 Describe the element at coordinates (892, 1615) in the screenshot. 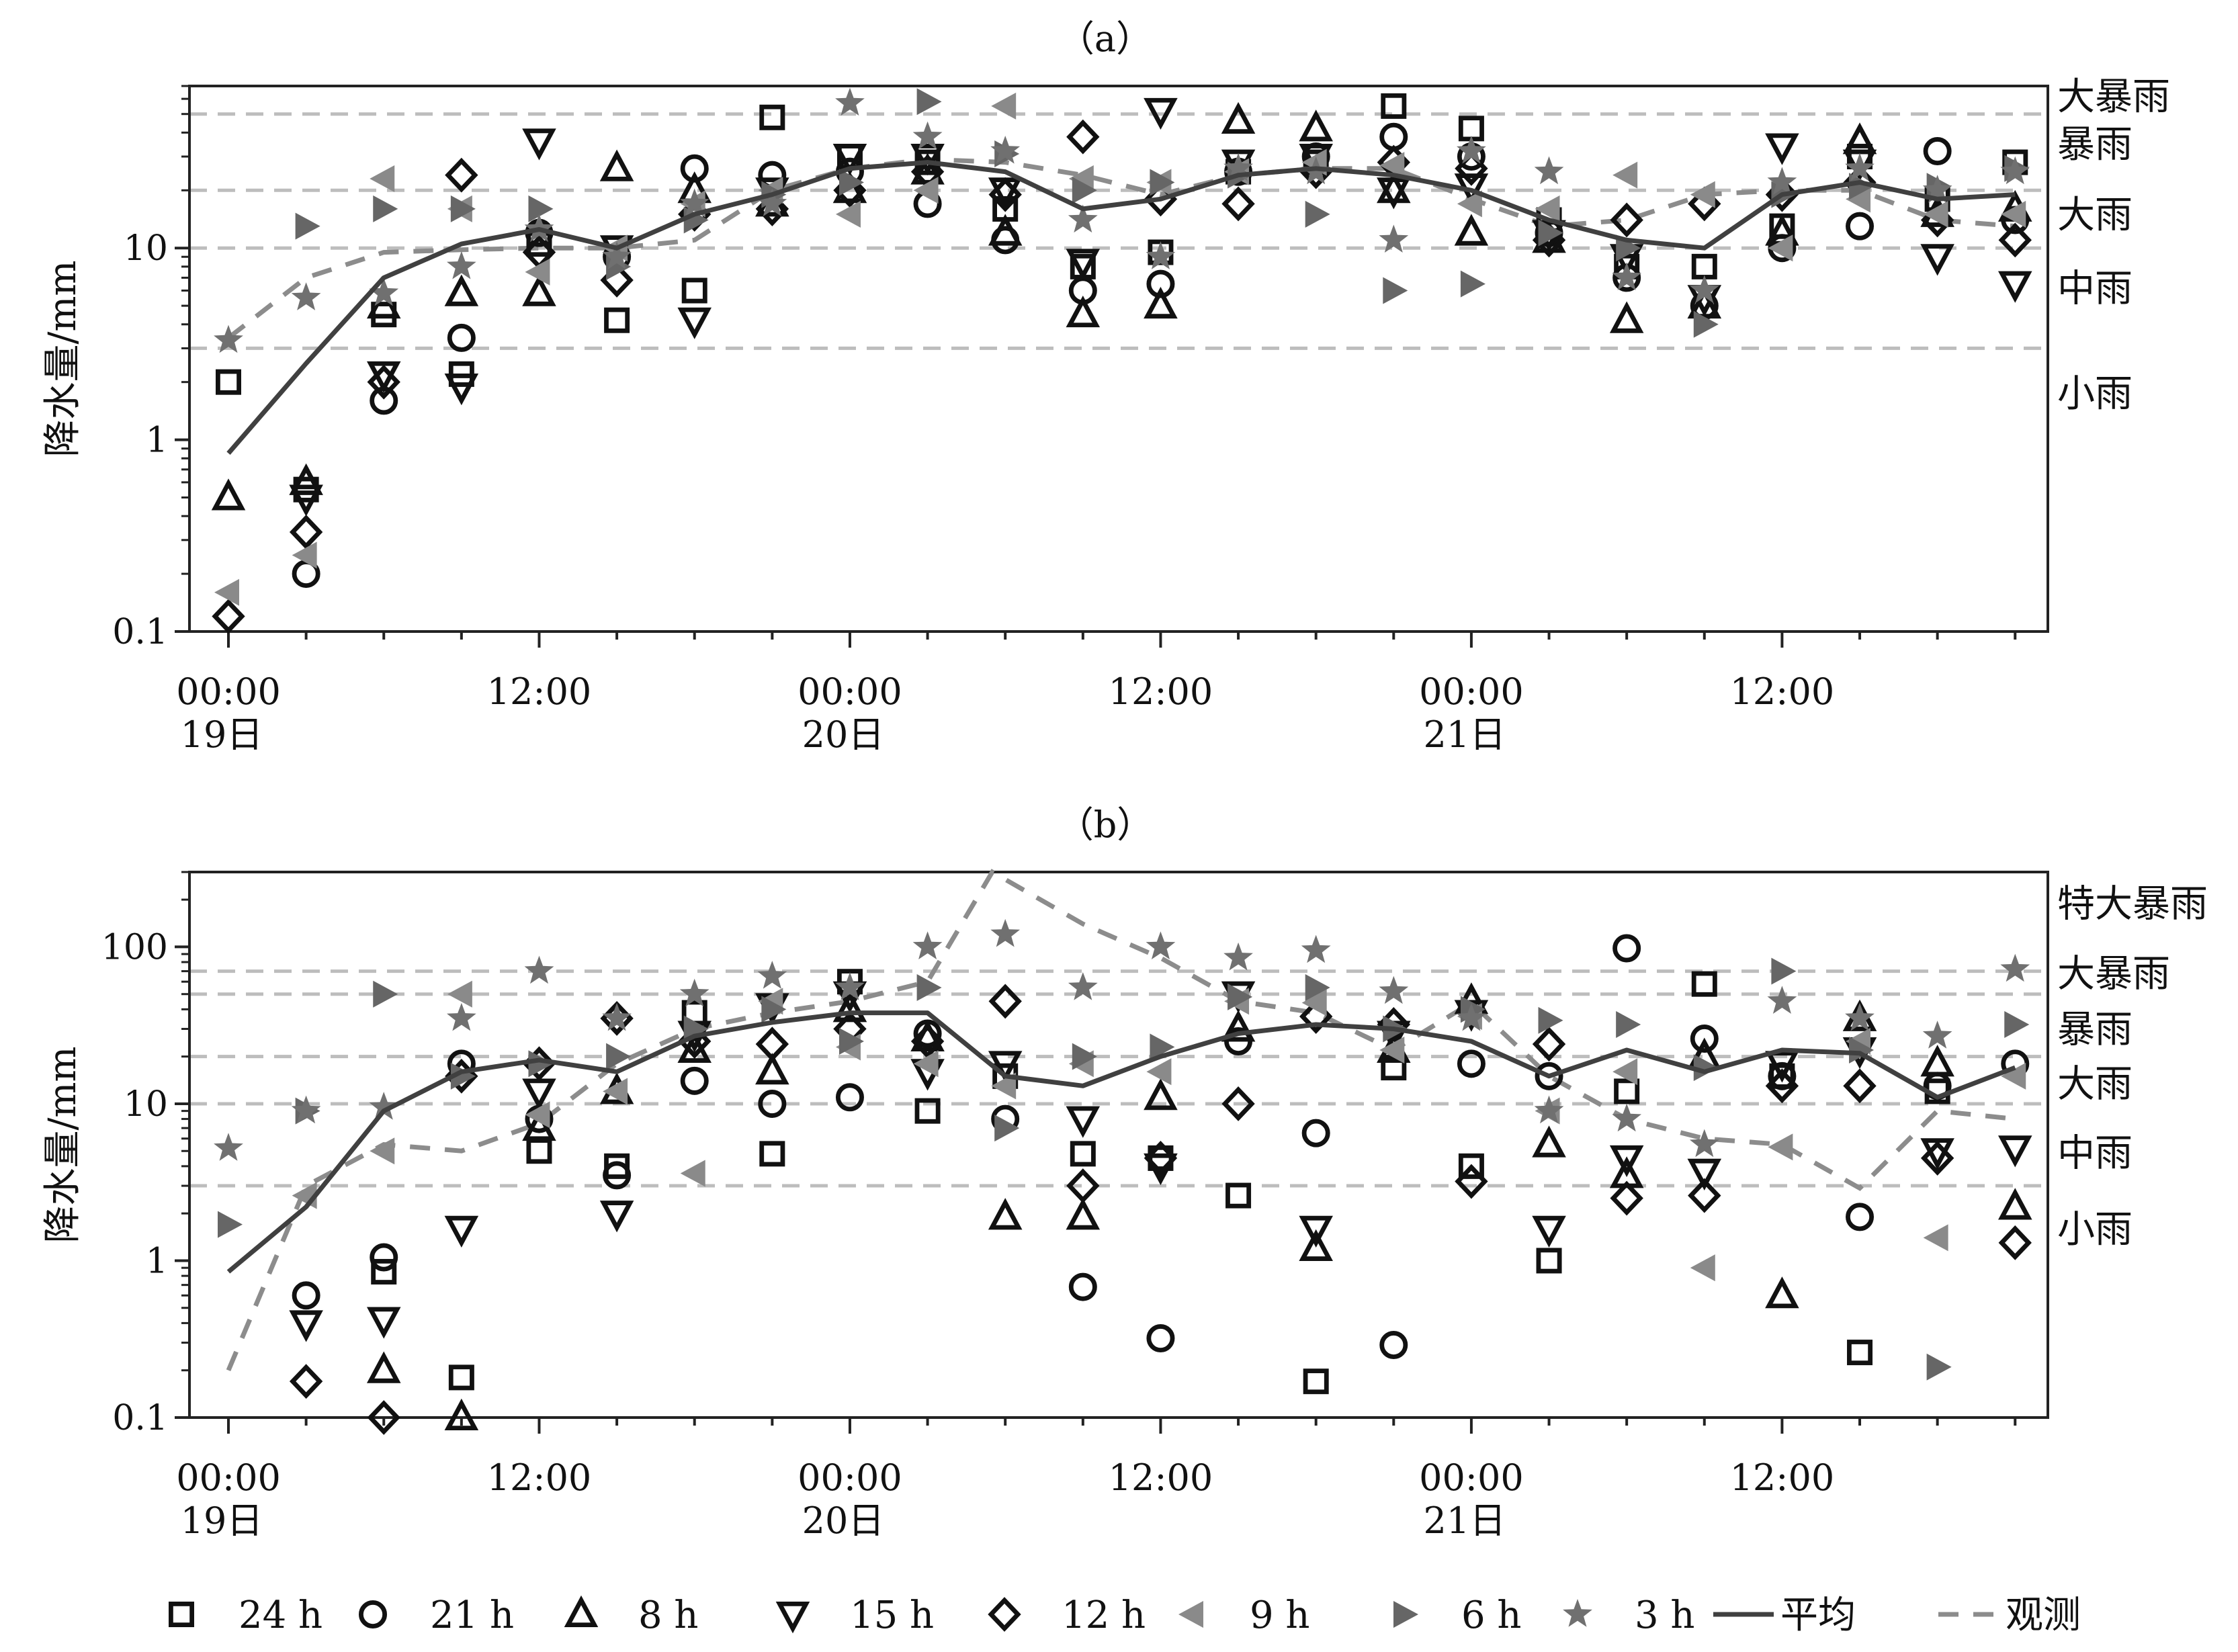

I see `legend-label: 15 h` at that location.